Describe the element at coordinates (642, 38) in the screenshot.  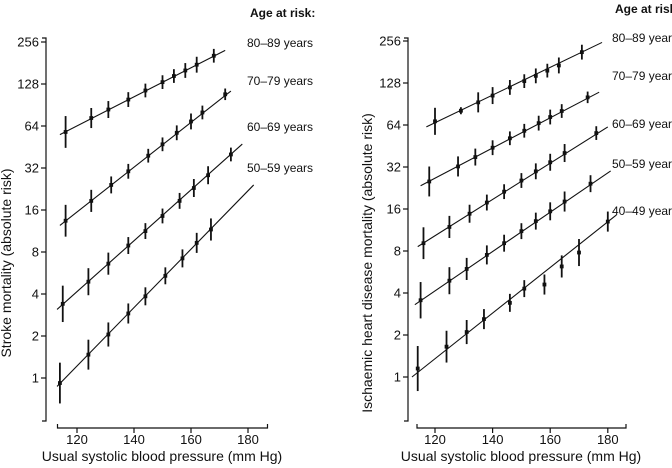
I see `legend-item: 80–89 years` at that location.